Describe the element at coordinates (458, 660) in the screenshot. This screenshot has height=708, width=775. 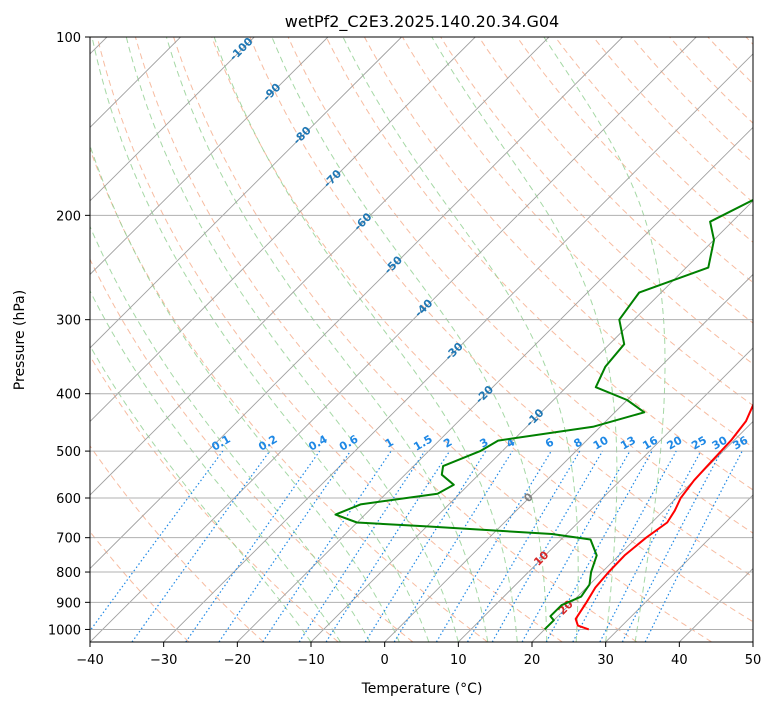
I see `x-tick-label: 10` at that location.